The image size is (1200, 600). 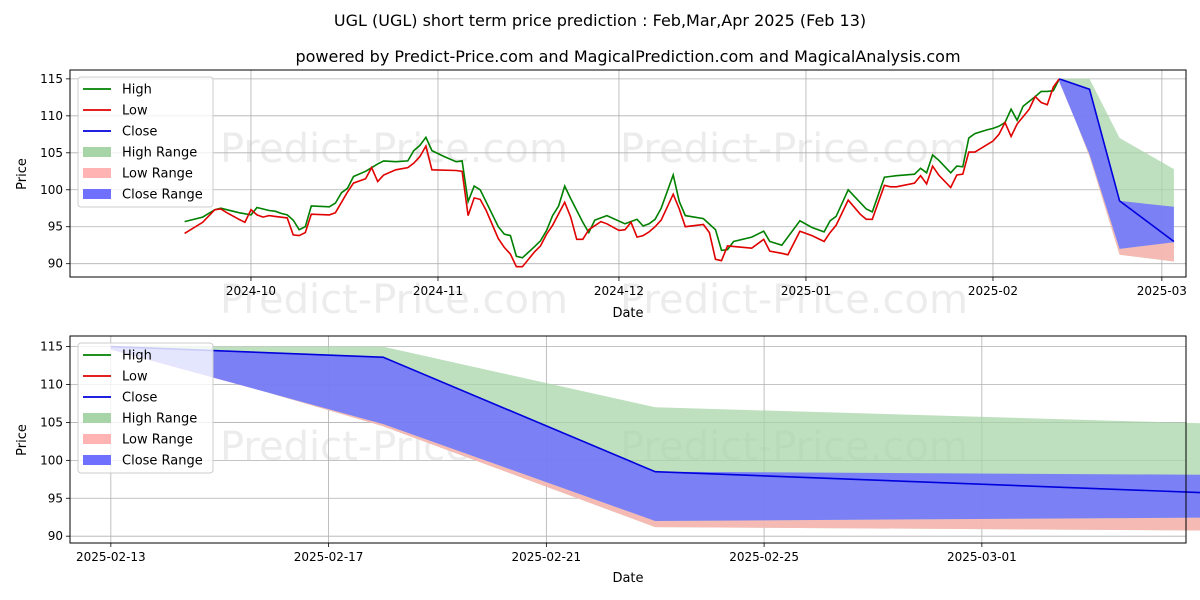 What do you see at coordinates (111, 557) in the screenshot?
I see `x-tick-label: 2025-02-13` at bounding box center [111, 557].